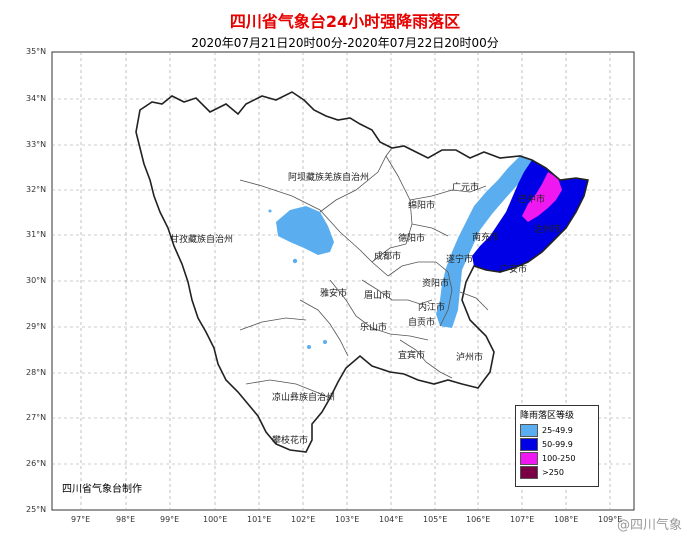 This screenshot has height=539, width=690. What do you see at coordinates (547, 416) in the screenshot?
I see `legend-title: 降雨落区等级` at bounding box center [547, 416].